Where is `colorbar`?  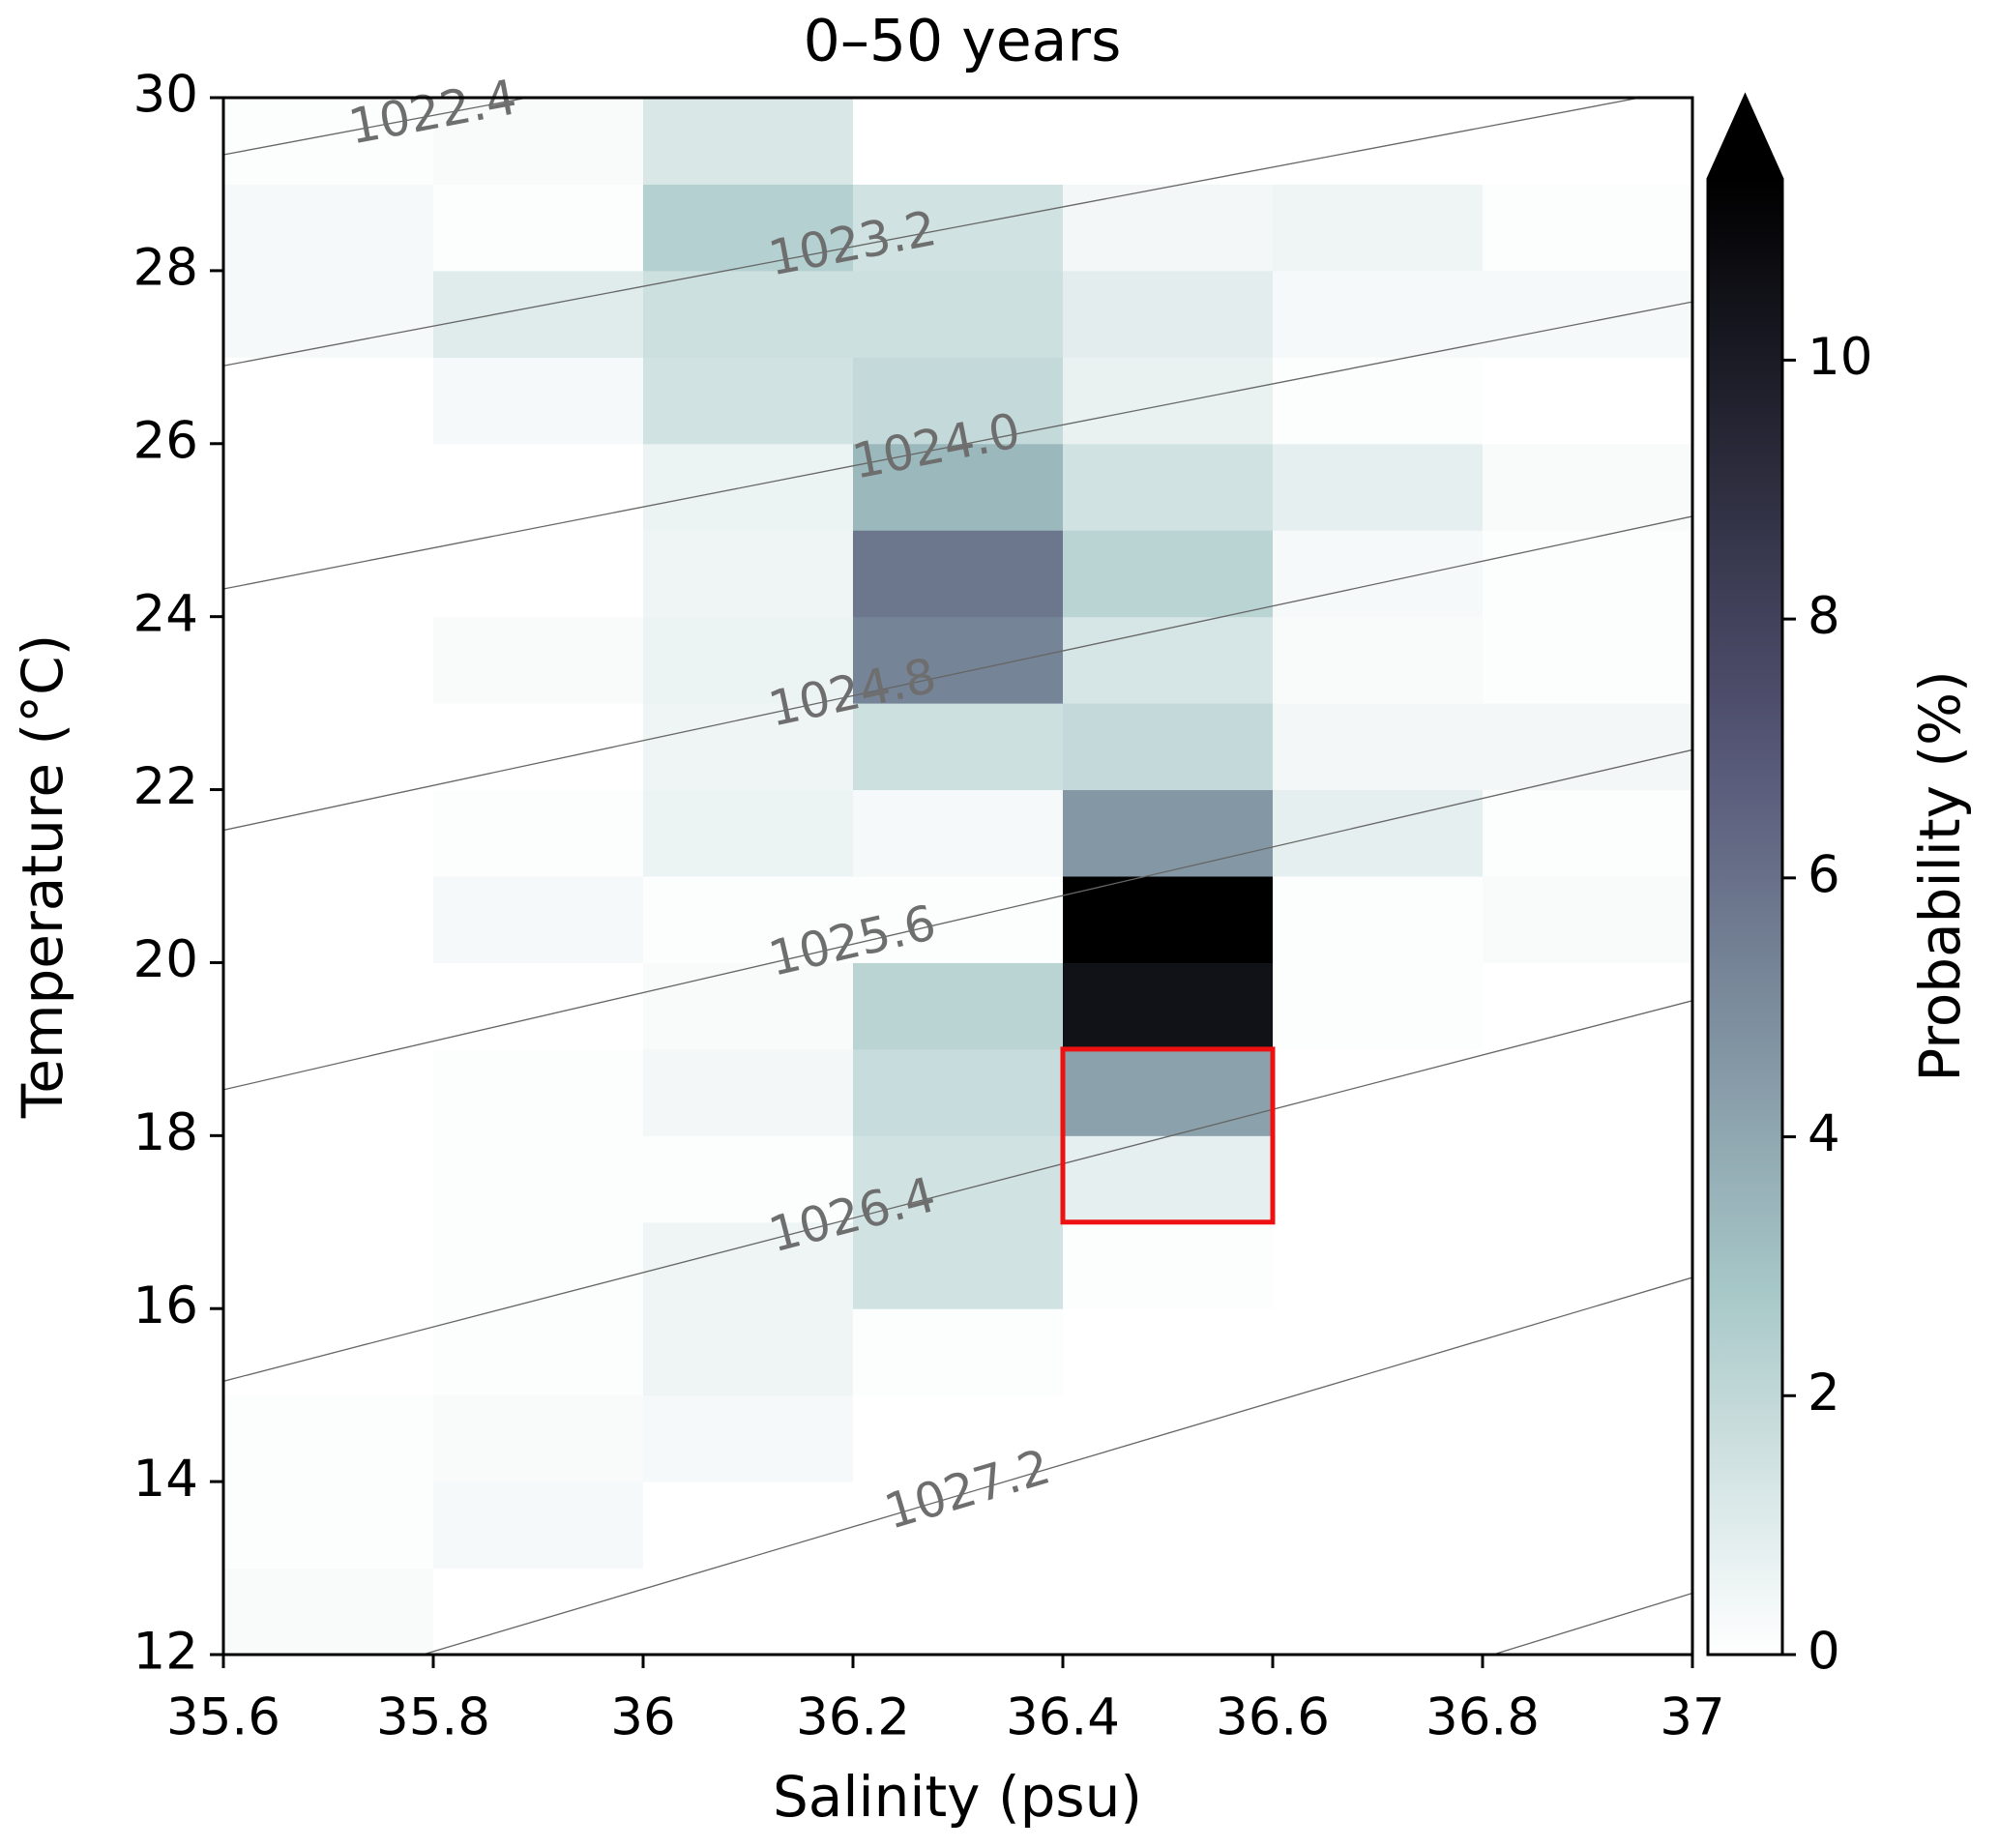 colorbar is located at coordinates (1745, 917).